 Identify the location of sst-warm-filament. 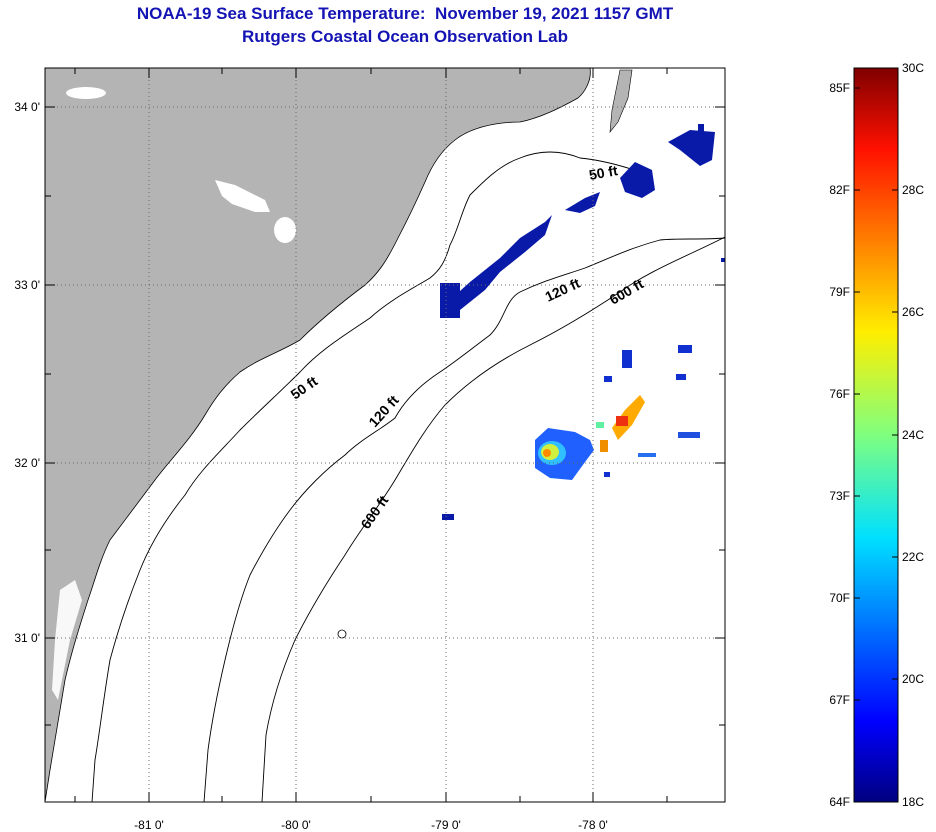
(628, 417).